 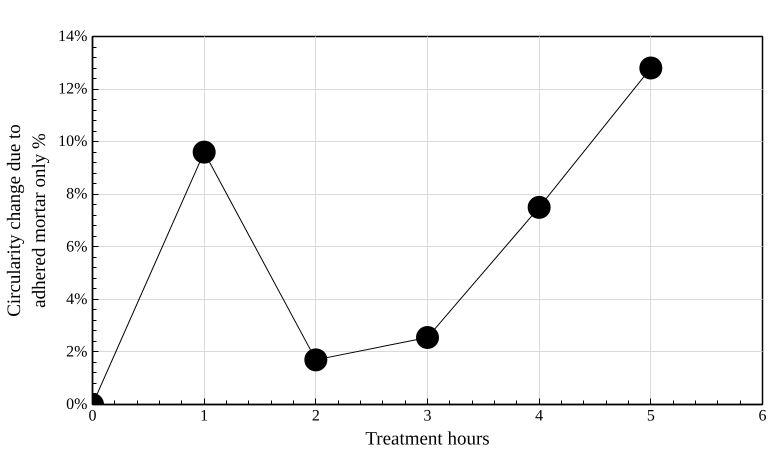 I want to click on x-tick-label: 2, so click(x=316, y=416).